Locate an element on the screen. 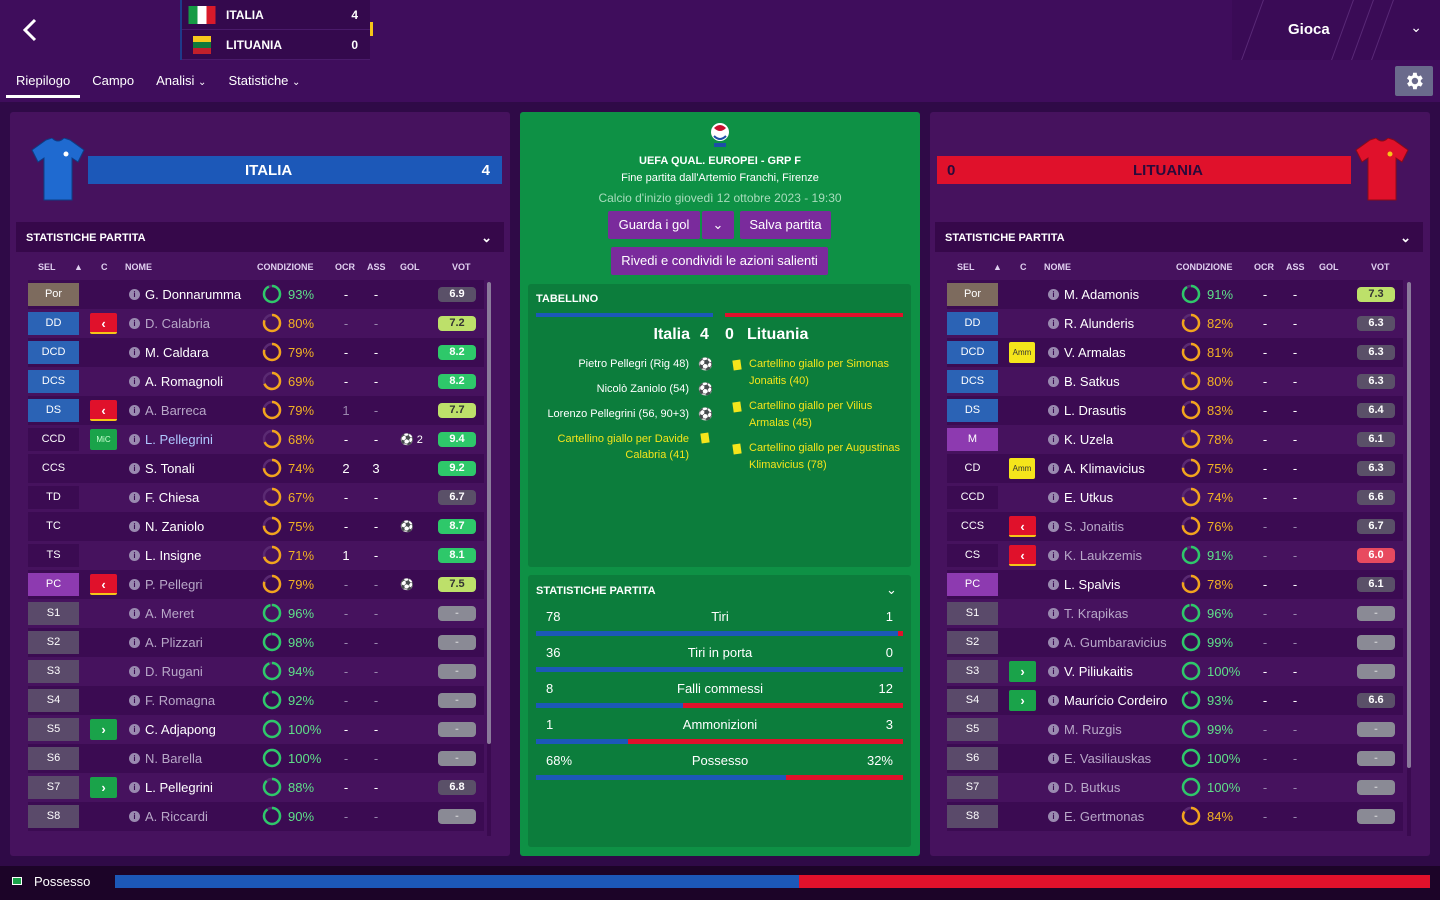 This screenshot has width=1440, height=900. player-row: S6 i N. Barella 100% - - - is located at coordinates (256, 758).